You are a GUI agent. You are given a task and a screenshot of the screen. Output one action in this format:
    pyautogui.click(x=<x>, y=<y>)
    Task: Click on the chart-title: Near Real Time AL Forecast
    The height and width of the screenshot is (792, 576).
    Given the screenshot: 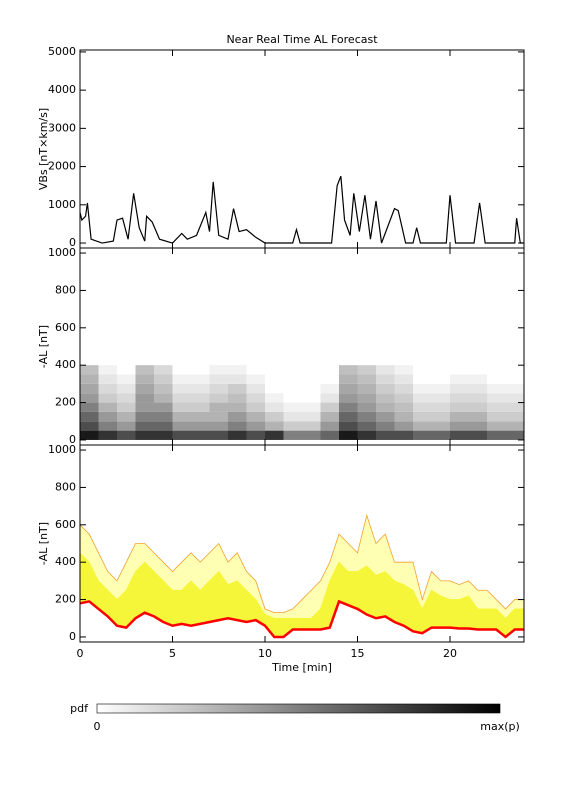 What is the action you would take?
    pyautogui.click(x=302, y=39)
    